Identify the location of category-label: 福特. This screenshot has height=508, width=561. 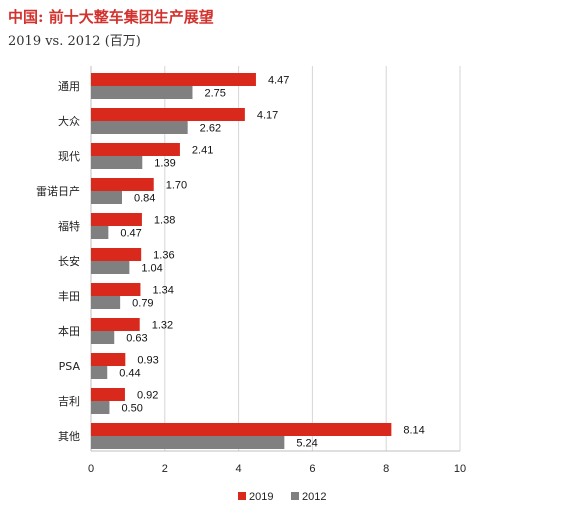
(69, 226).